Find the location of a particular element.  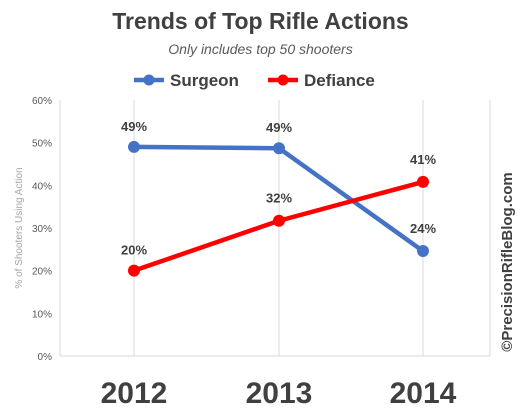

x-tick-label: 2012 is located at coordinates (134, 393).